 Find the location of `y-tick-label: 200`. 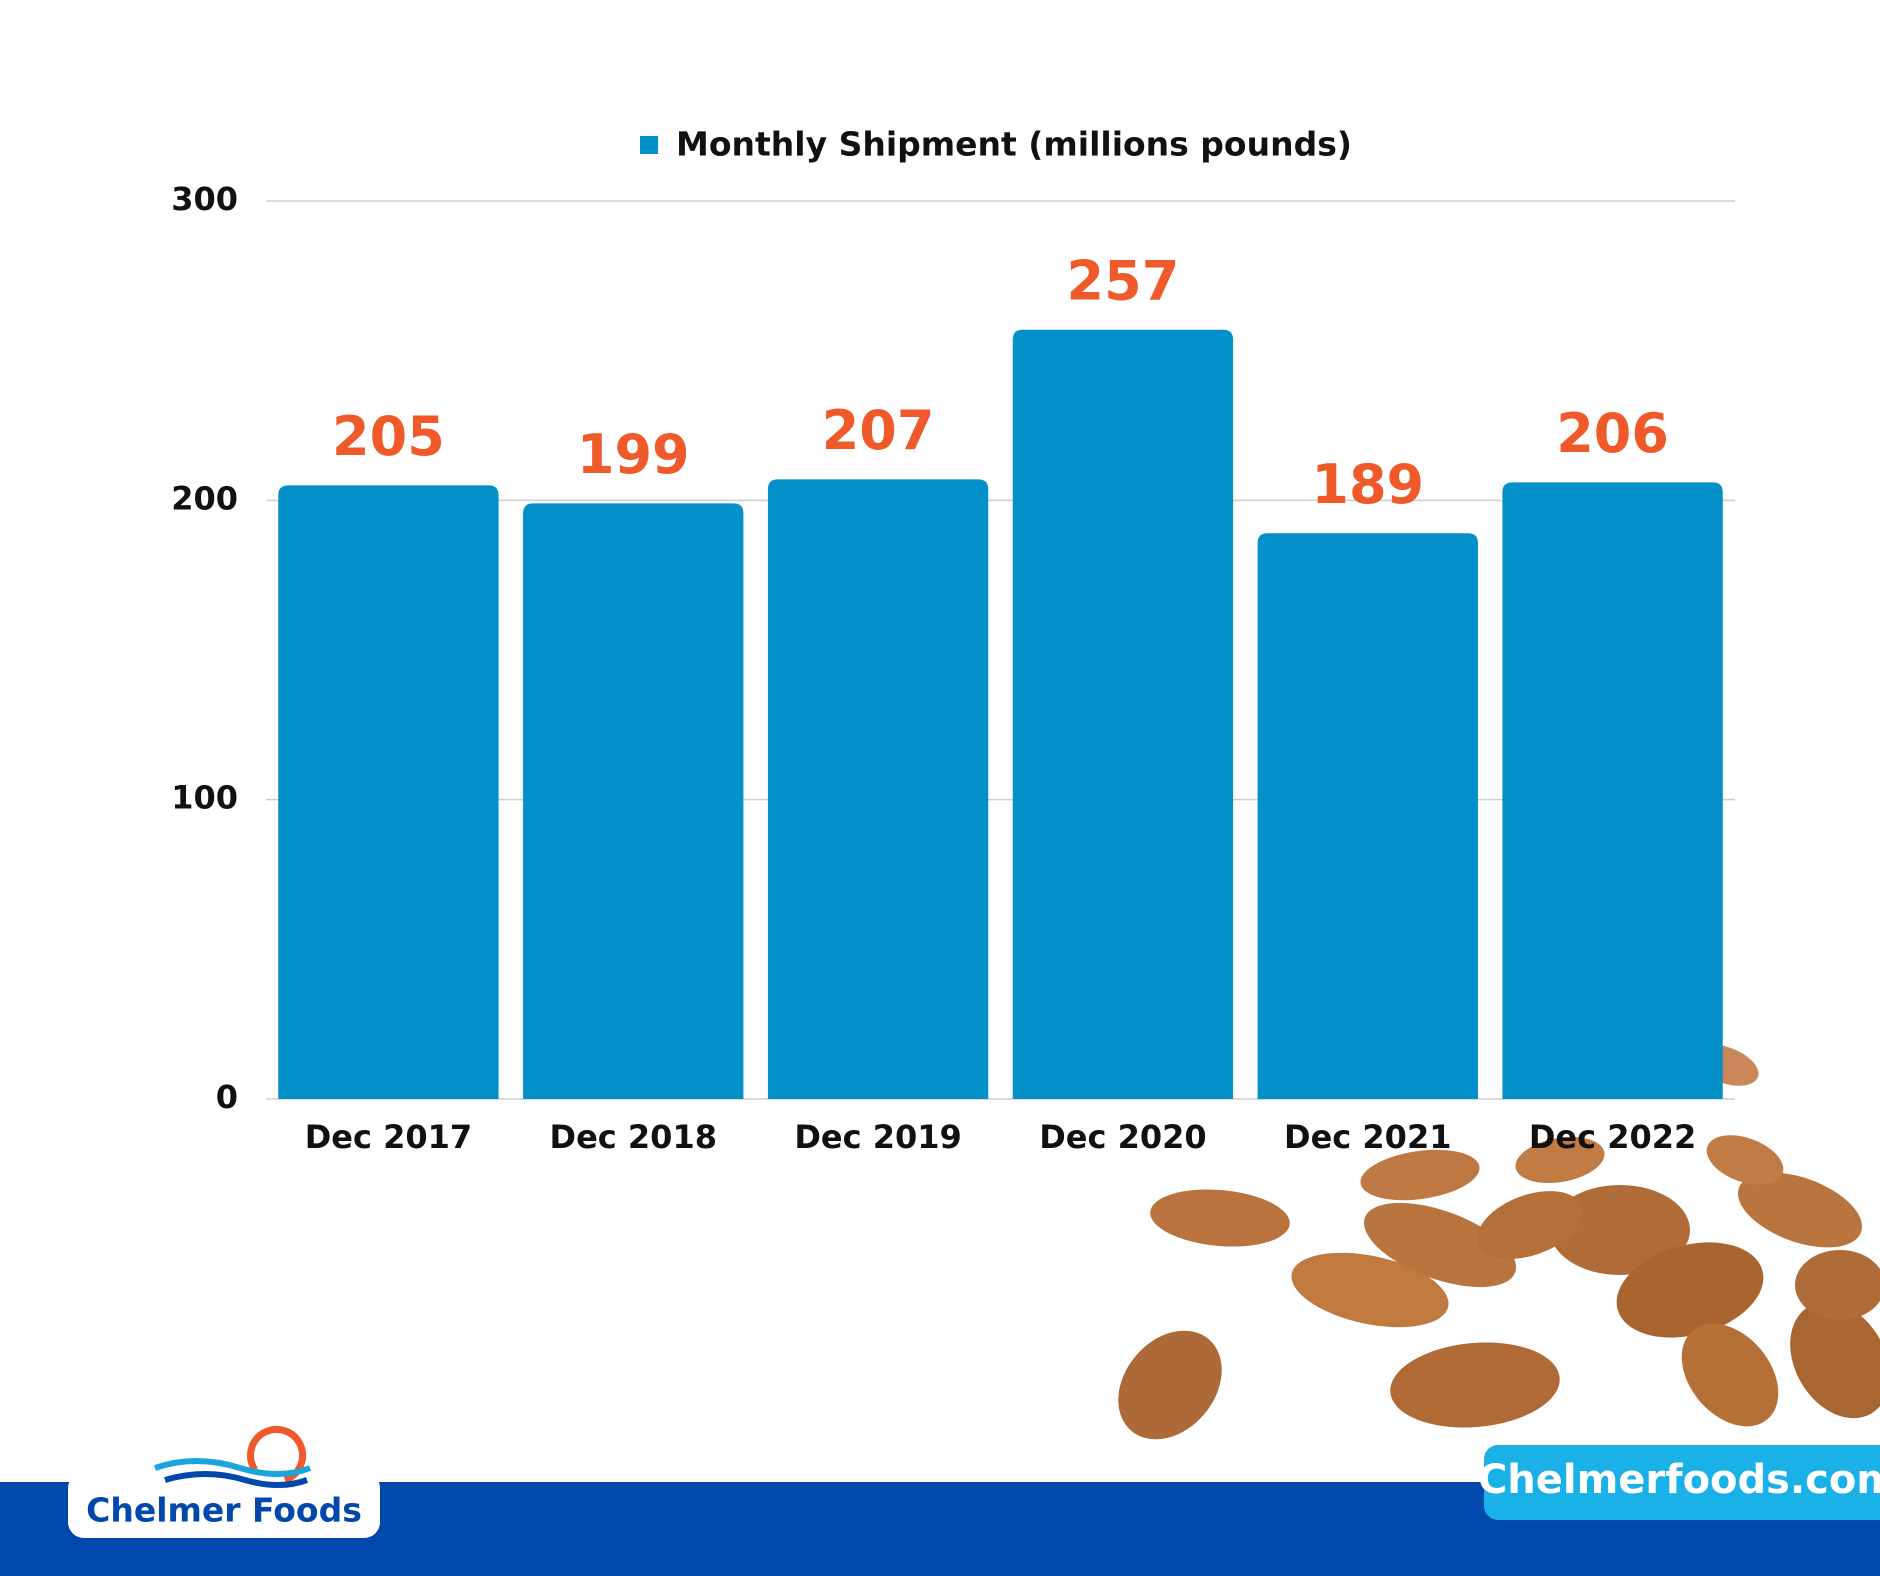

y-tick-label: 200 is located at coordinates (204, 498).